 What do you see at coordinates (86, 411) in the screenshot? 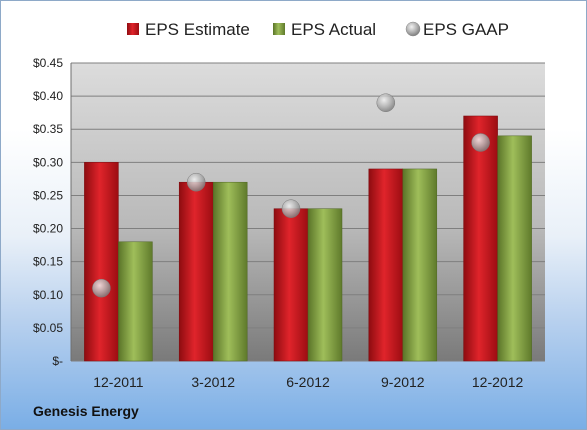
I see `company-name: Genesis Energy` at bounding box center [86, 411].